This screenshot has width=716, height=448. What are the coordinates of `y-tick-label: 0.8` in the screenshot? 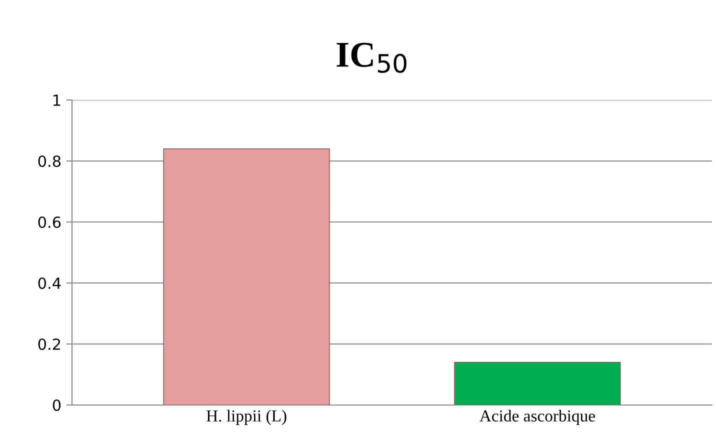 It's located at (49, 161).